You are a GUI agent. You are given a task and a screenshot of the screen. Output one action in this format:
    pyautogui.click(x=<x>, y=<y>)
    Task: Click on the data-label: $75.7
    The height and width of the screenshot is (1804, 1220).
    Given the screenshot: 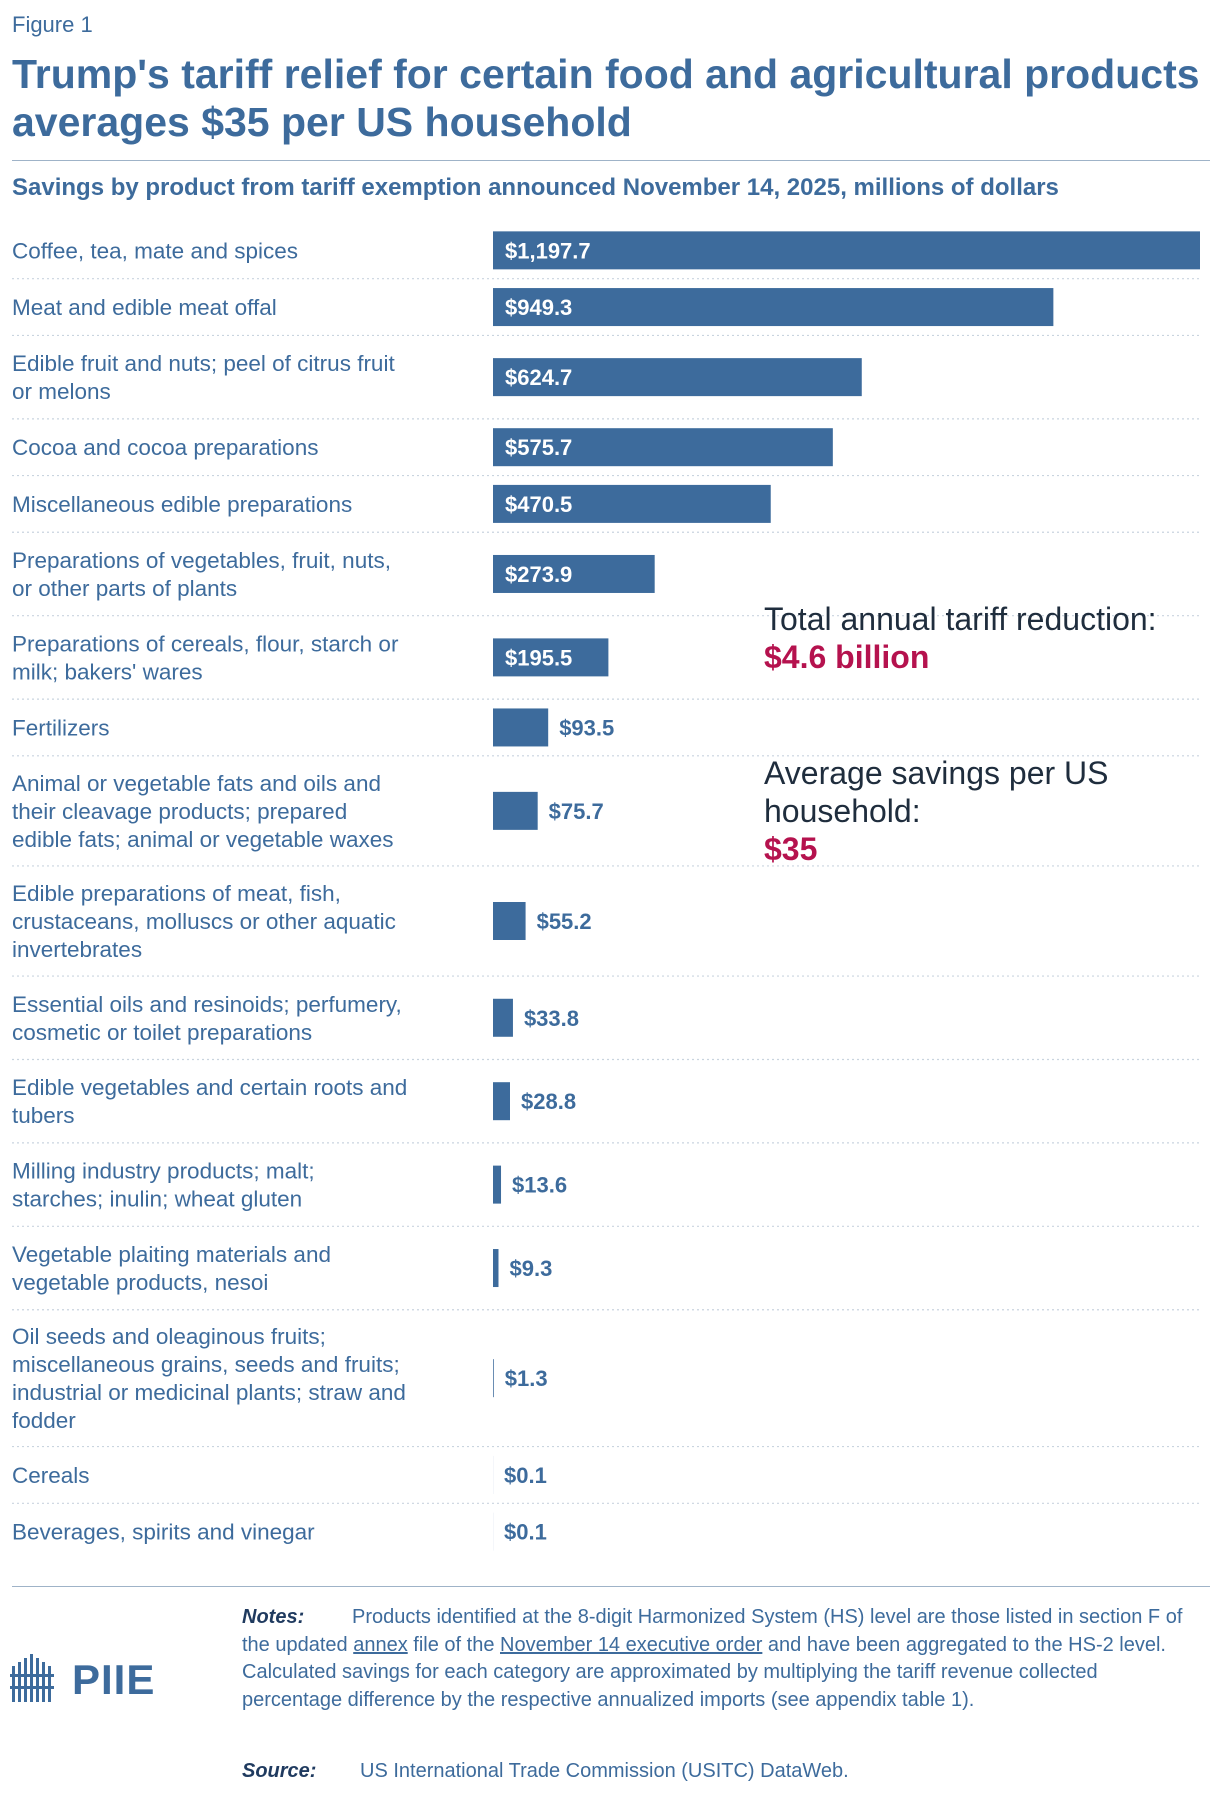 What is the action you would take?
    pyautogui.click(x=576, y=811)
    